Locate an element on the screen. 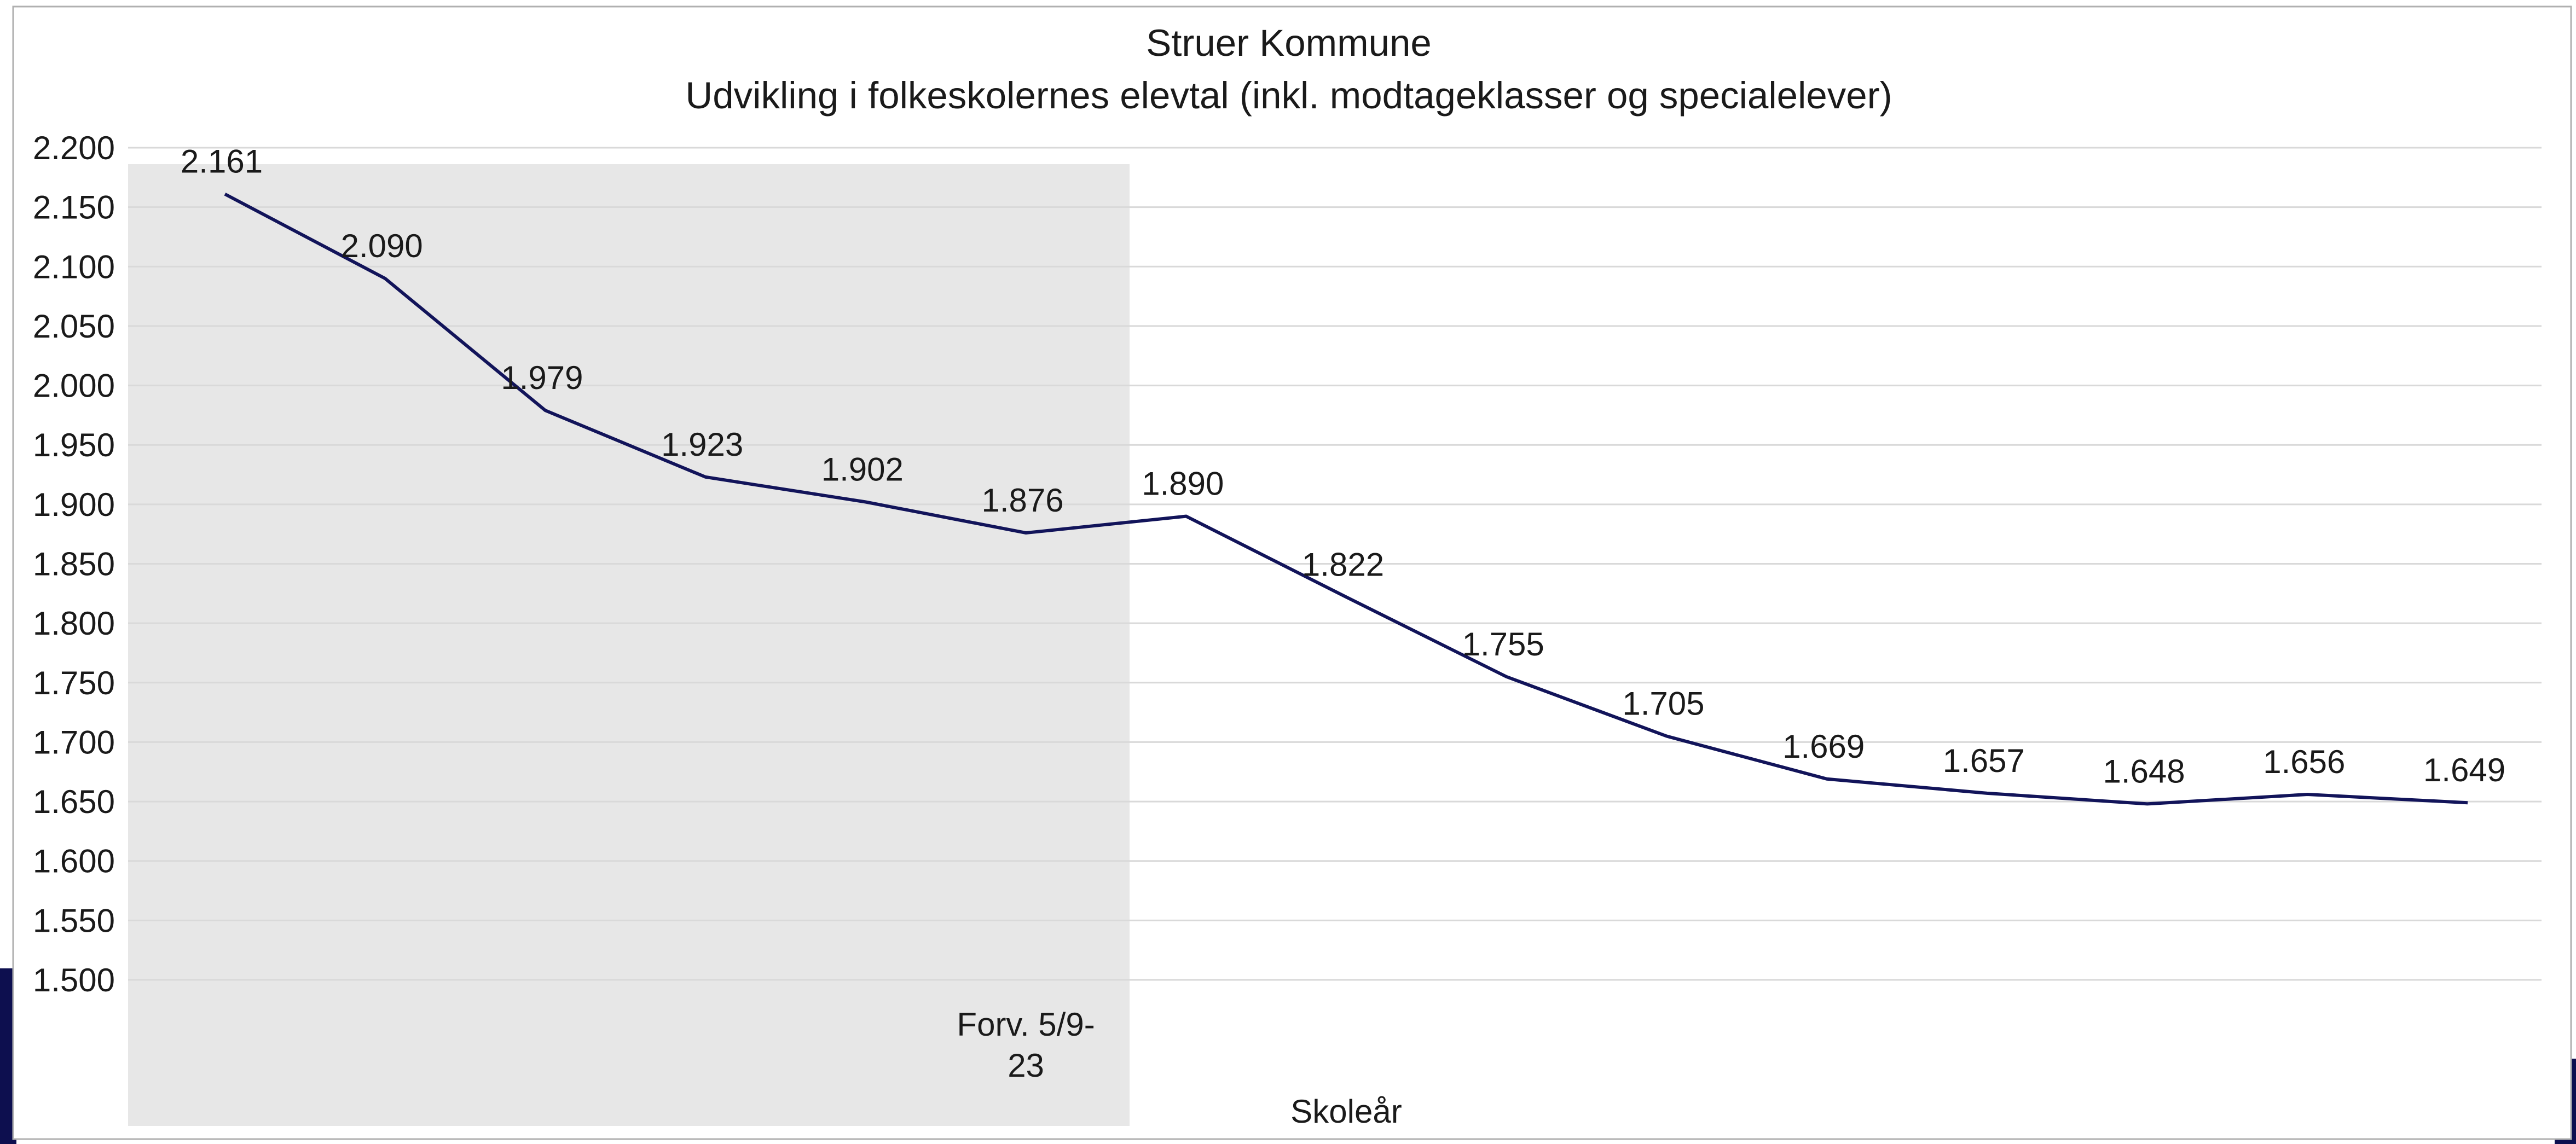  data-label: 1.890 is located at coordinates (1183, 484).